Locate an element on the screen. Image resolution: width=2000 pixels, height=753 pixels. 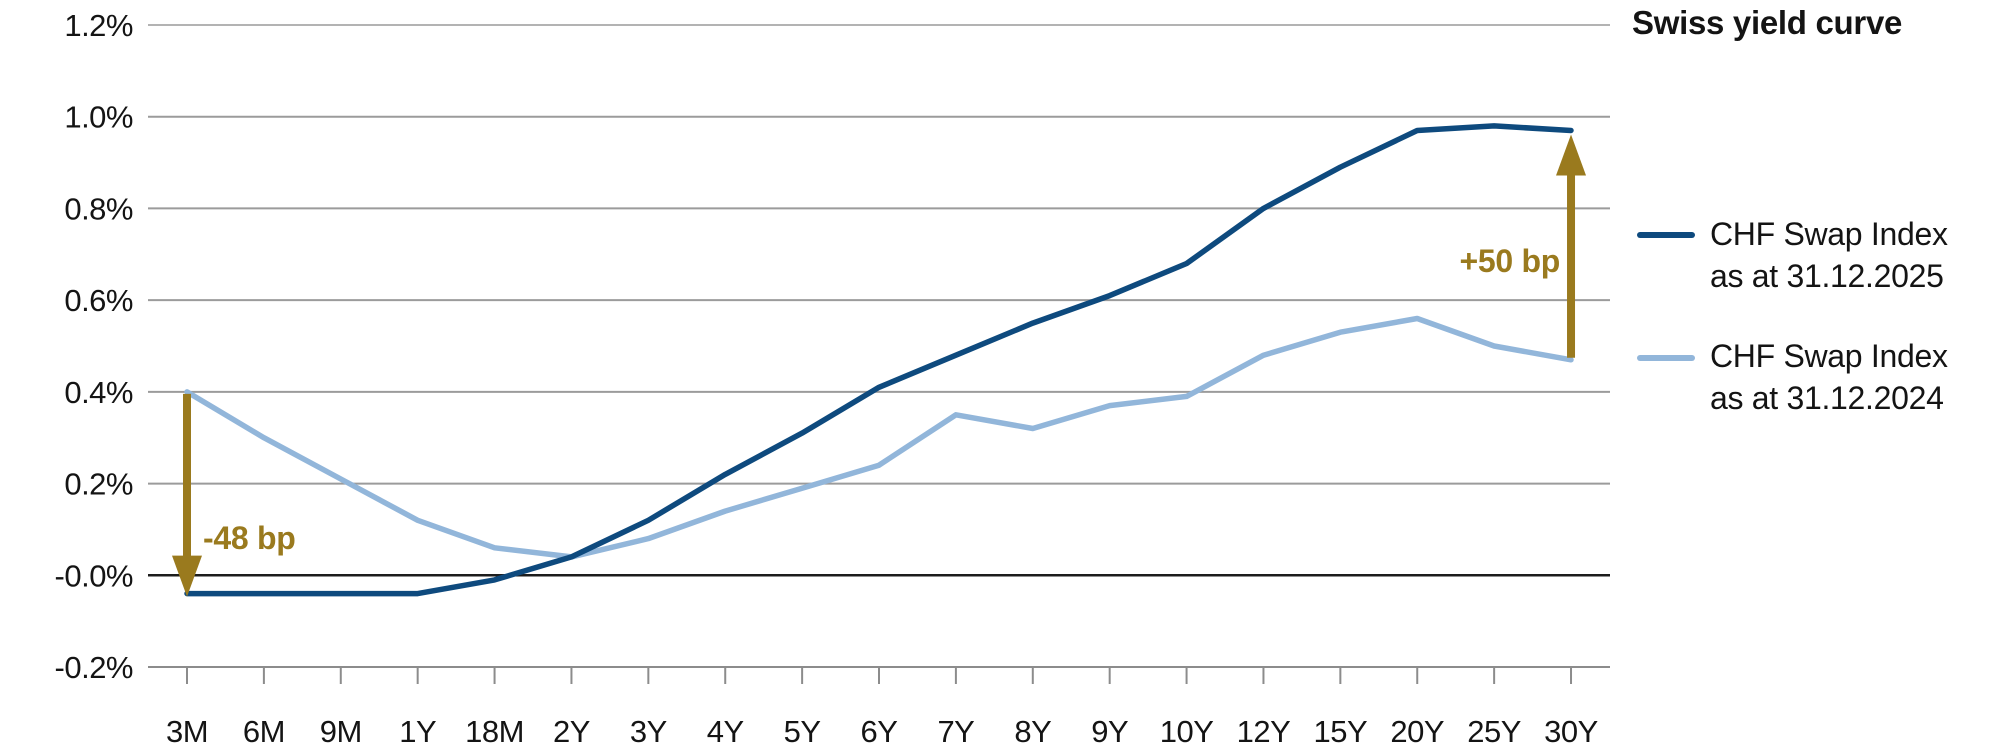
y-tick-label: -0.0% is located at coordinates (94, 575).